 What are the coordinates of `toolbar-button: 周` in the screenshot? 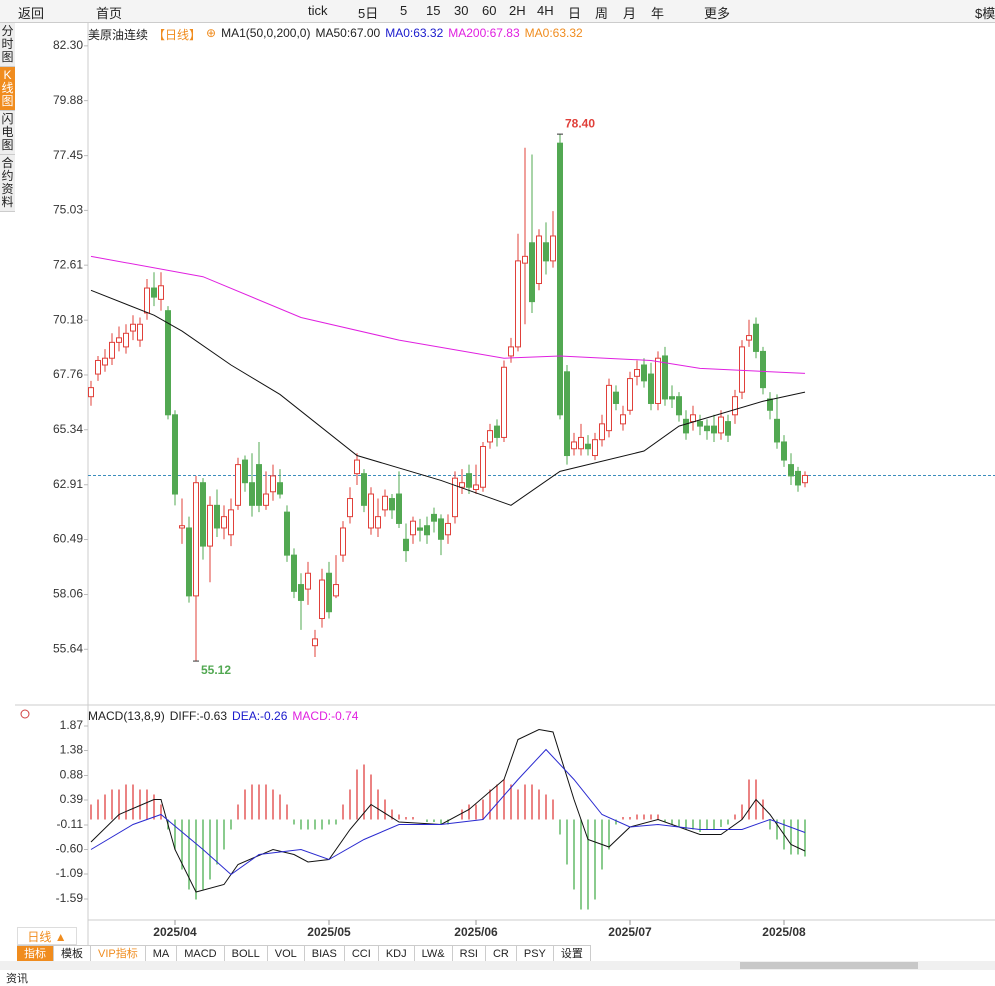 It's located at (602, 13).